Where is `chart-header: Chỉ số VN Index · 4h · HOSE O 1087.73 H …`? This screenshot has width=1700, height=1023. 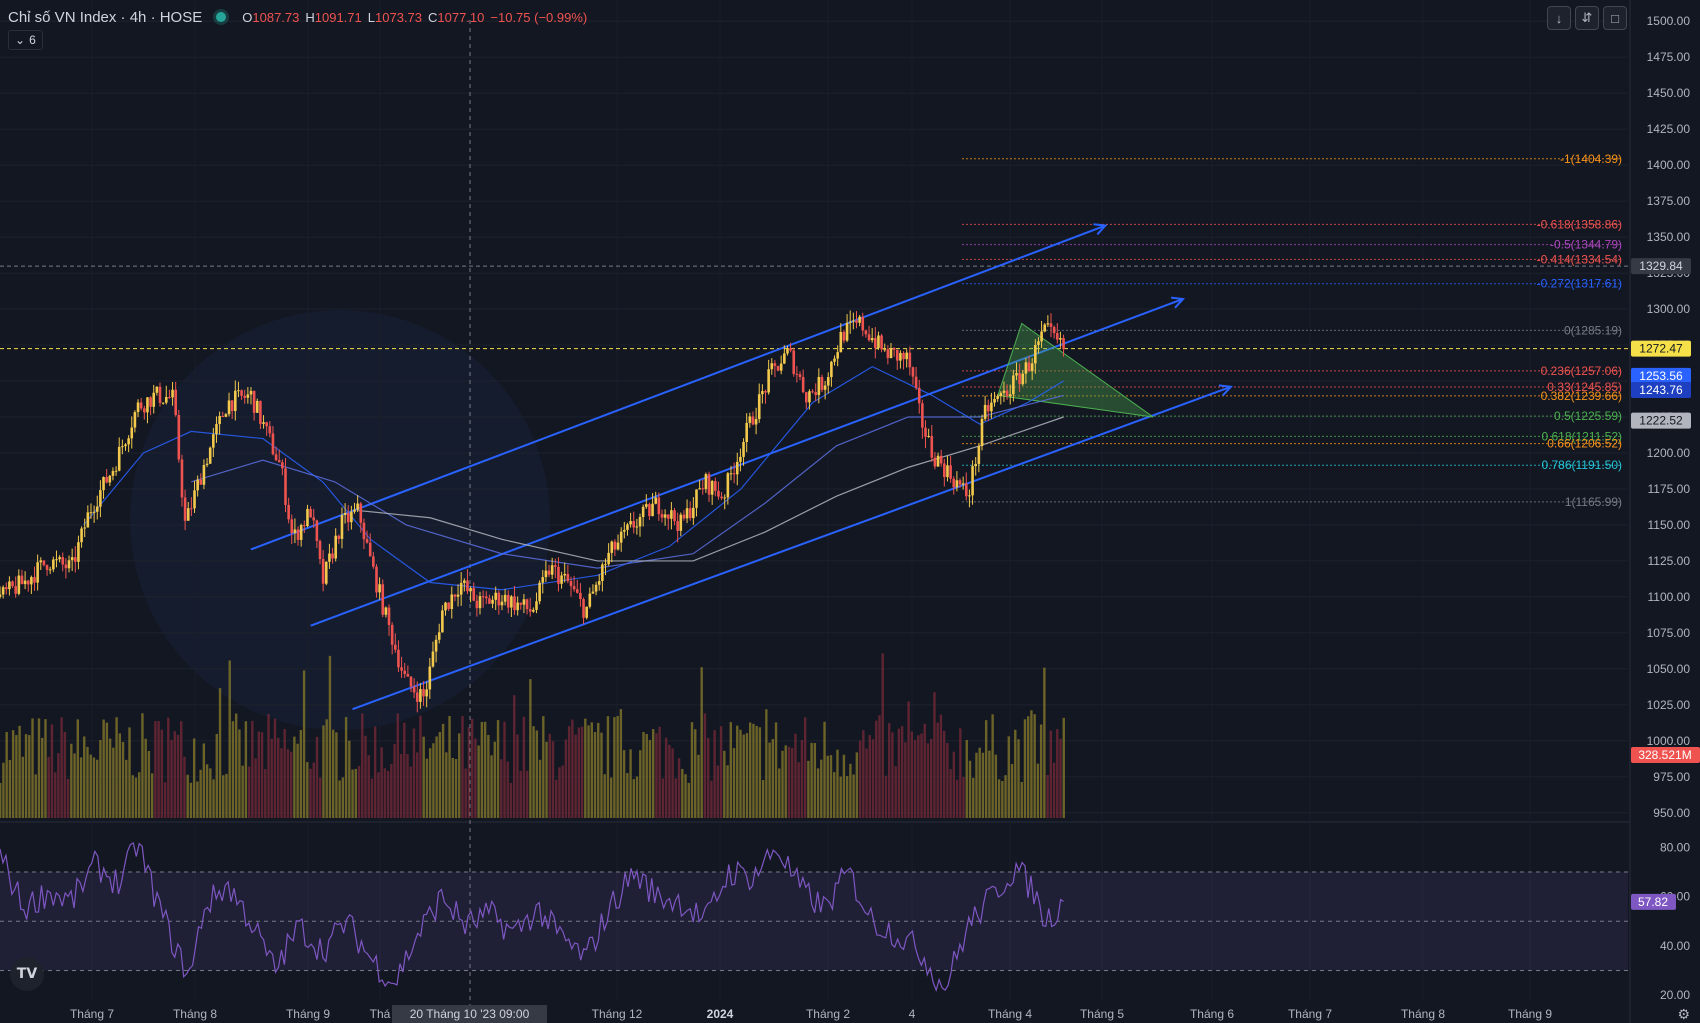 chart-header: Chỉ số VN Index · 4h · HOSE O 1087.73 H … is located at coordinates (297, 17).